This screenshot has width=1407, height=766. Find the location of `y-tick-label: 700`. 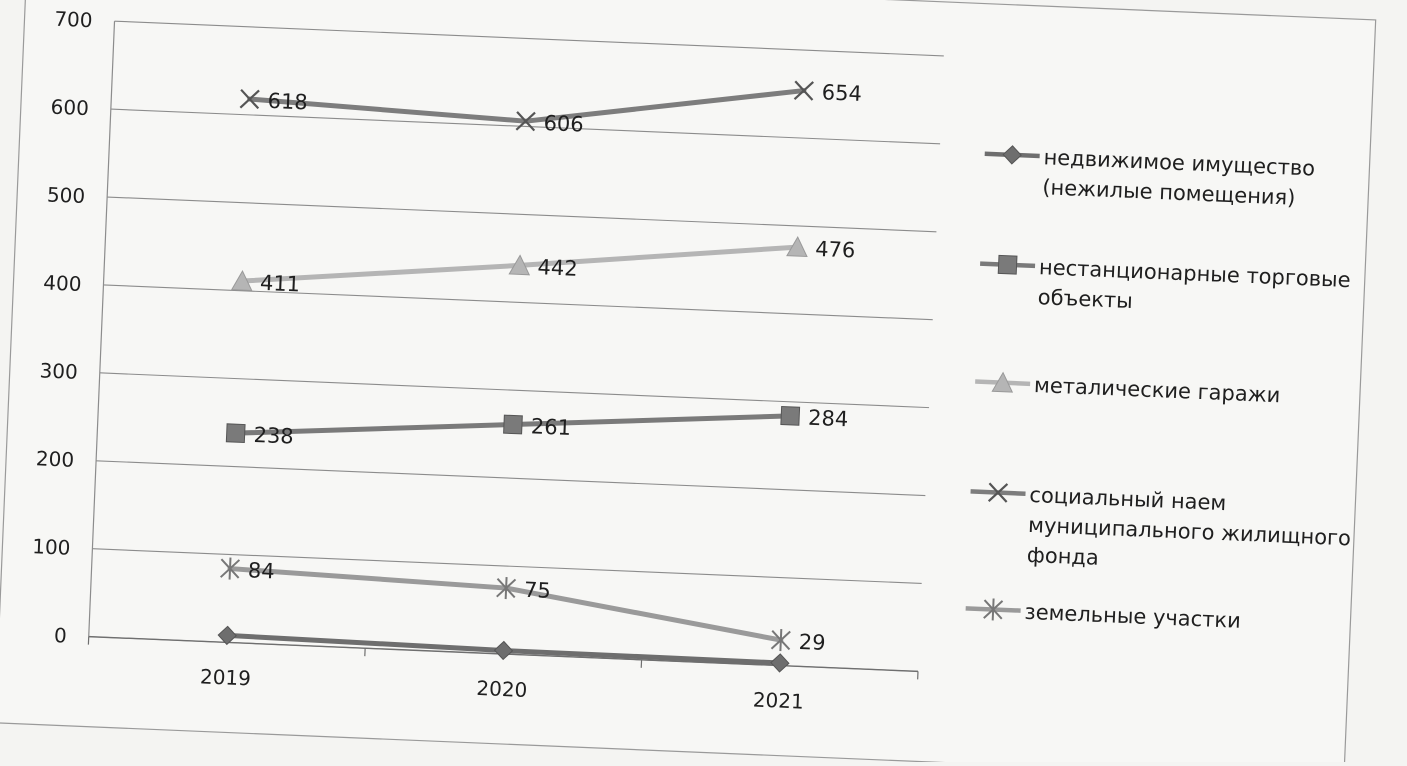

y-tick-label: 700 is located at coordinates (73, 20).